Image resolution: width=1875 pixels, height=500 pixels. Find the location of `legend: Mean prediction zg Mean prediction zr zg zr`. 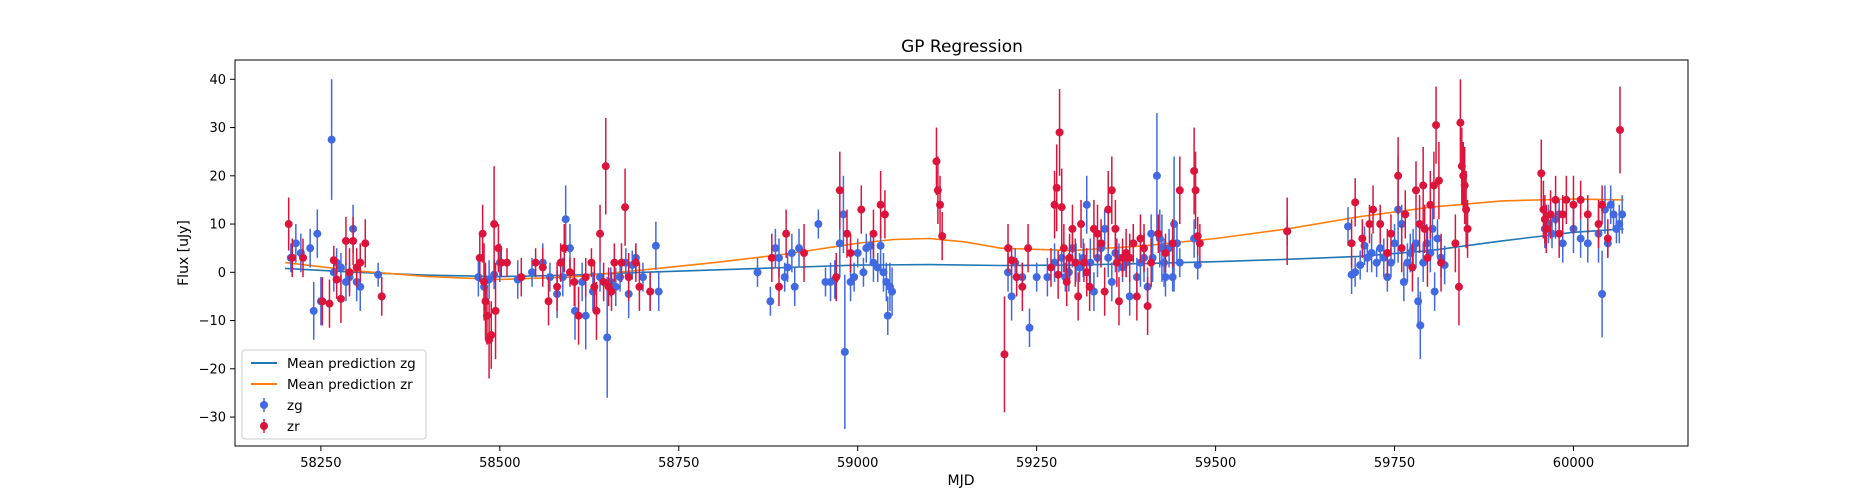

legend: Mean prediction zg Mean prediction zr zg zr is located at coordinates (334, 394).